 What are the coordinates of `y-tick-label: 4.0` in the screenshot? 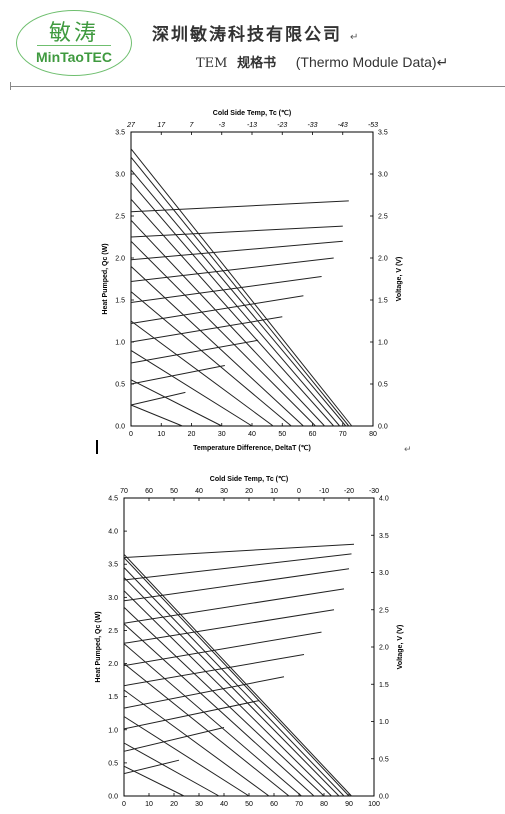 It's located at (113, 532).